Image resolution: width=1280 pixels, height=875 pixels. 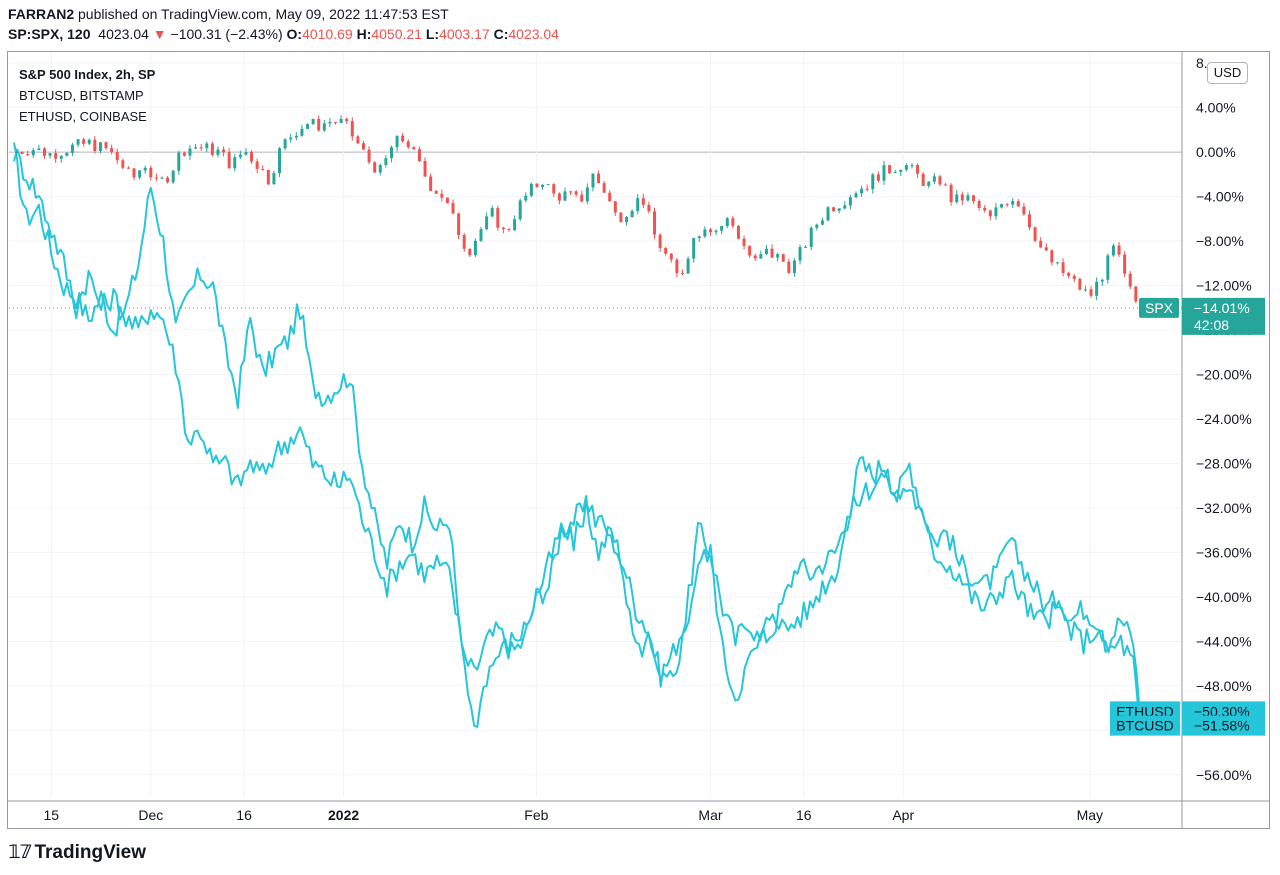 What do you see at coordinates (903, 815) in the screenshot?
I see `x-tick-label: Apr` at bounding box center [903, 815].